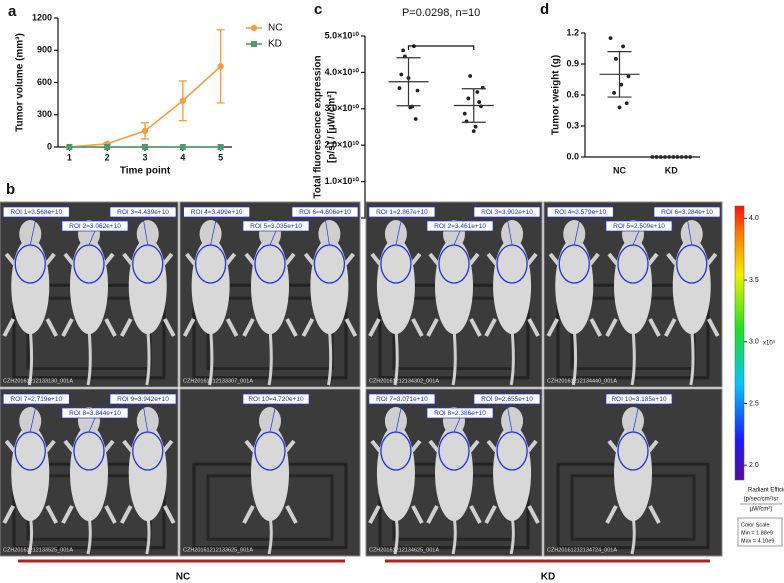  What do you see at coordinates (404, 550) in the screenshot?
I see `file-name: CZH20161212134625_001A` at bounding box center [404, 550].